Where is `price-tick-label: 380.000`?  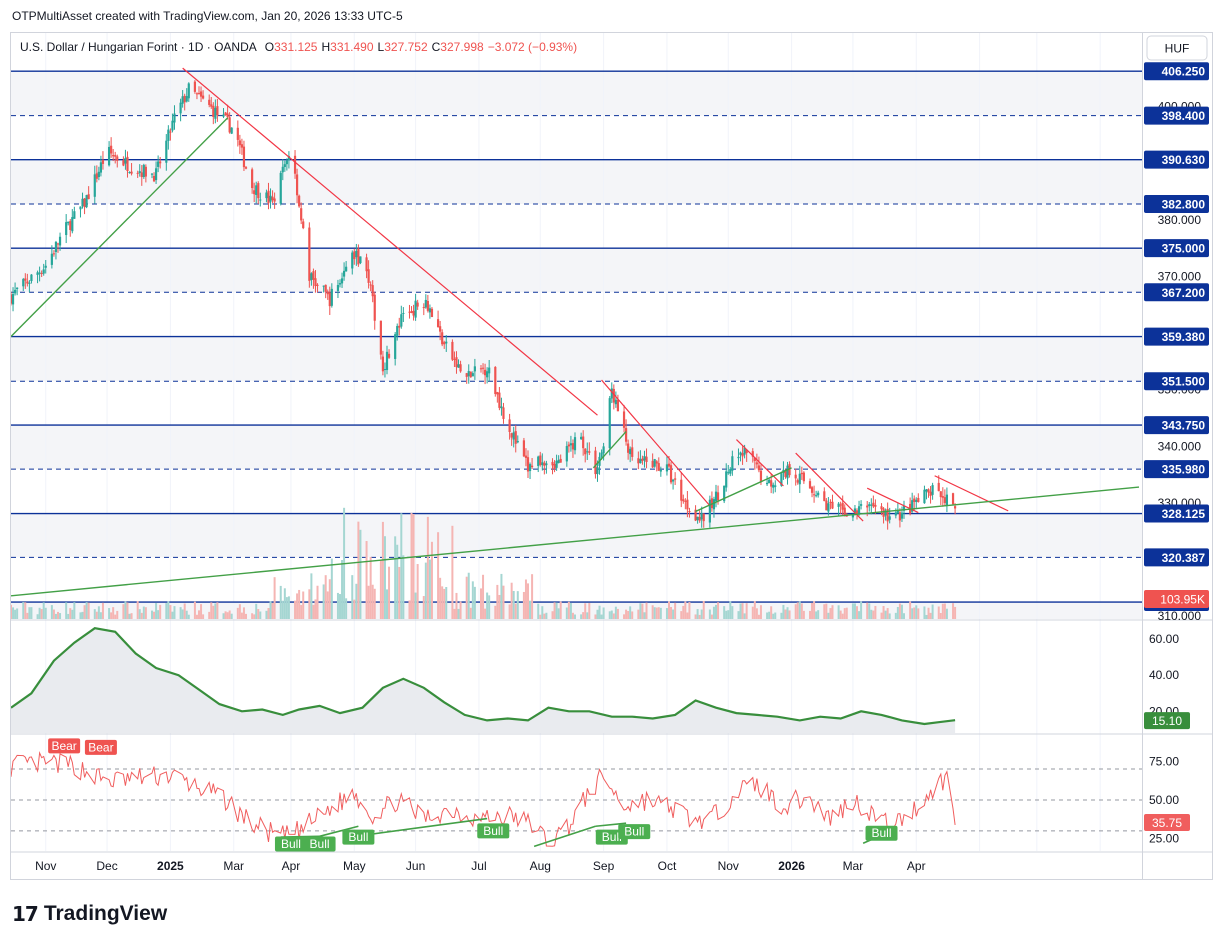 price-tick-label: 380.000 is located at coordinates (1180, 220).